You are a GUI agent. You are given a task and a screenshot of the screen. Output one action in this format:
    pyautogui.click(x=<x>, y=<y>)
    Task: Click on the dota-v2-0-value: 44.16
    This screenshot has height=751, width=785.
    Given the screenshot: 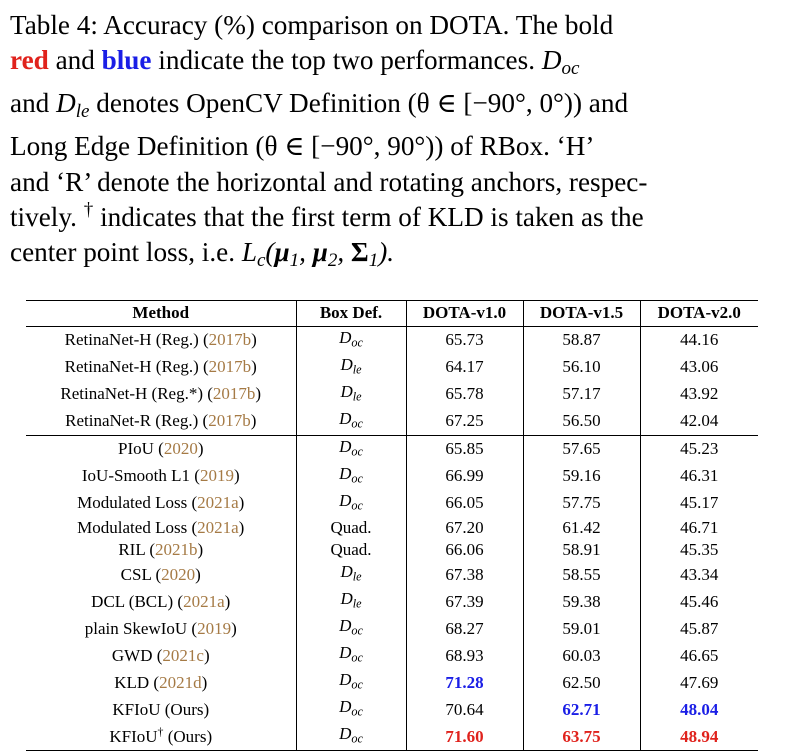 What is the action you would take?
    pyautogui.click(x=698, y=340)
    